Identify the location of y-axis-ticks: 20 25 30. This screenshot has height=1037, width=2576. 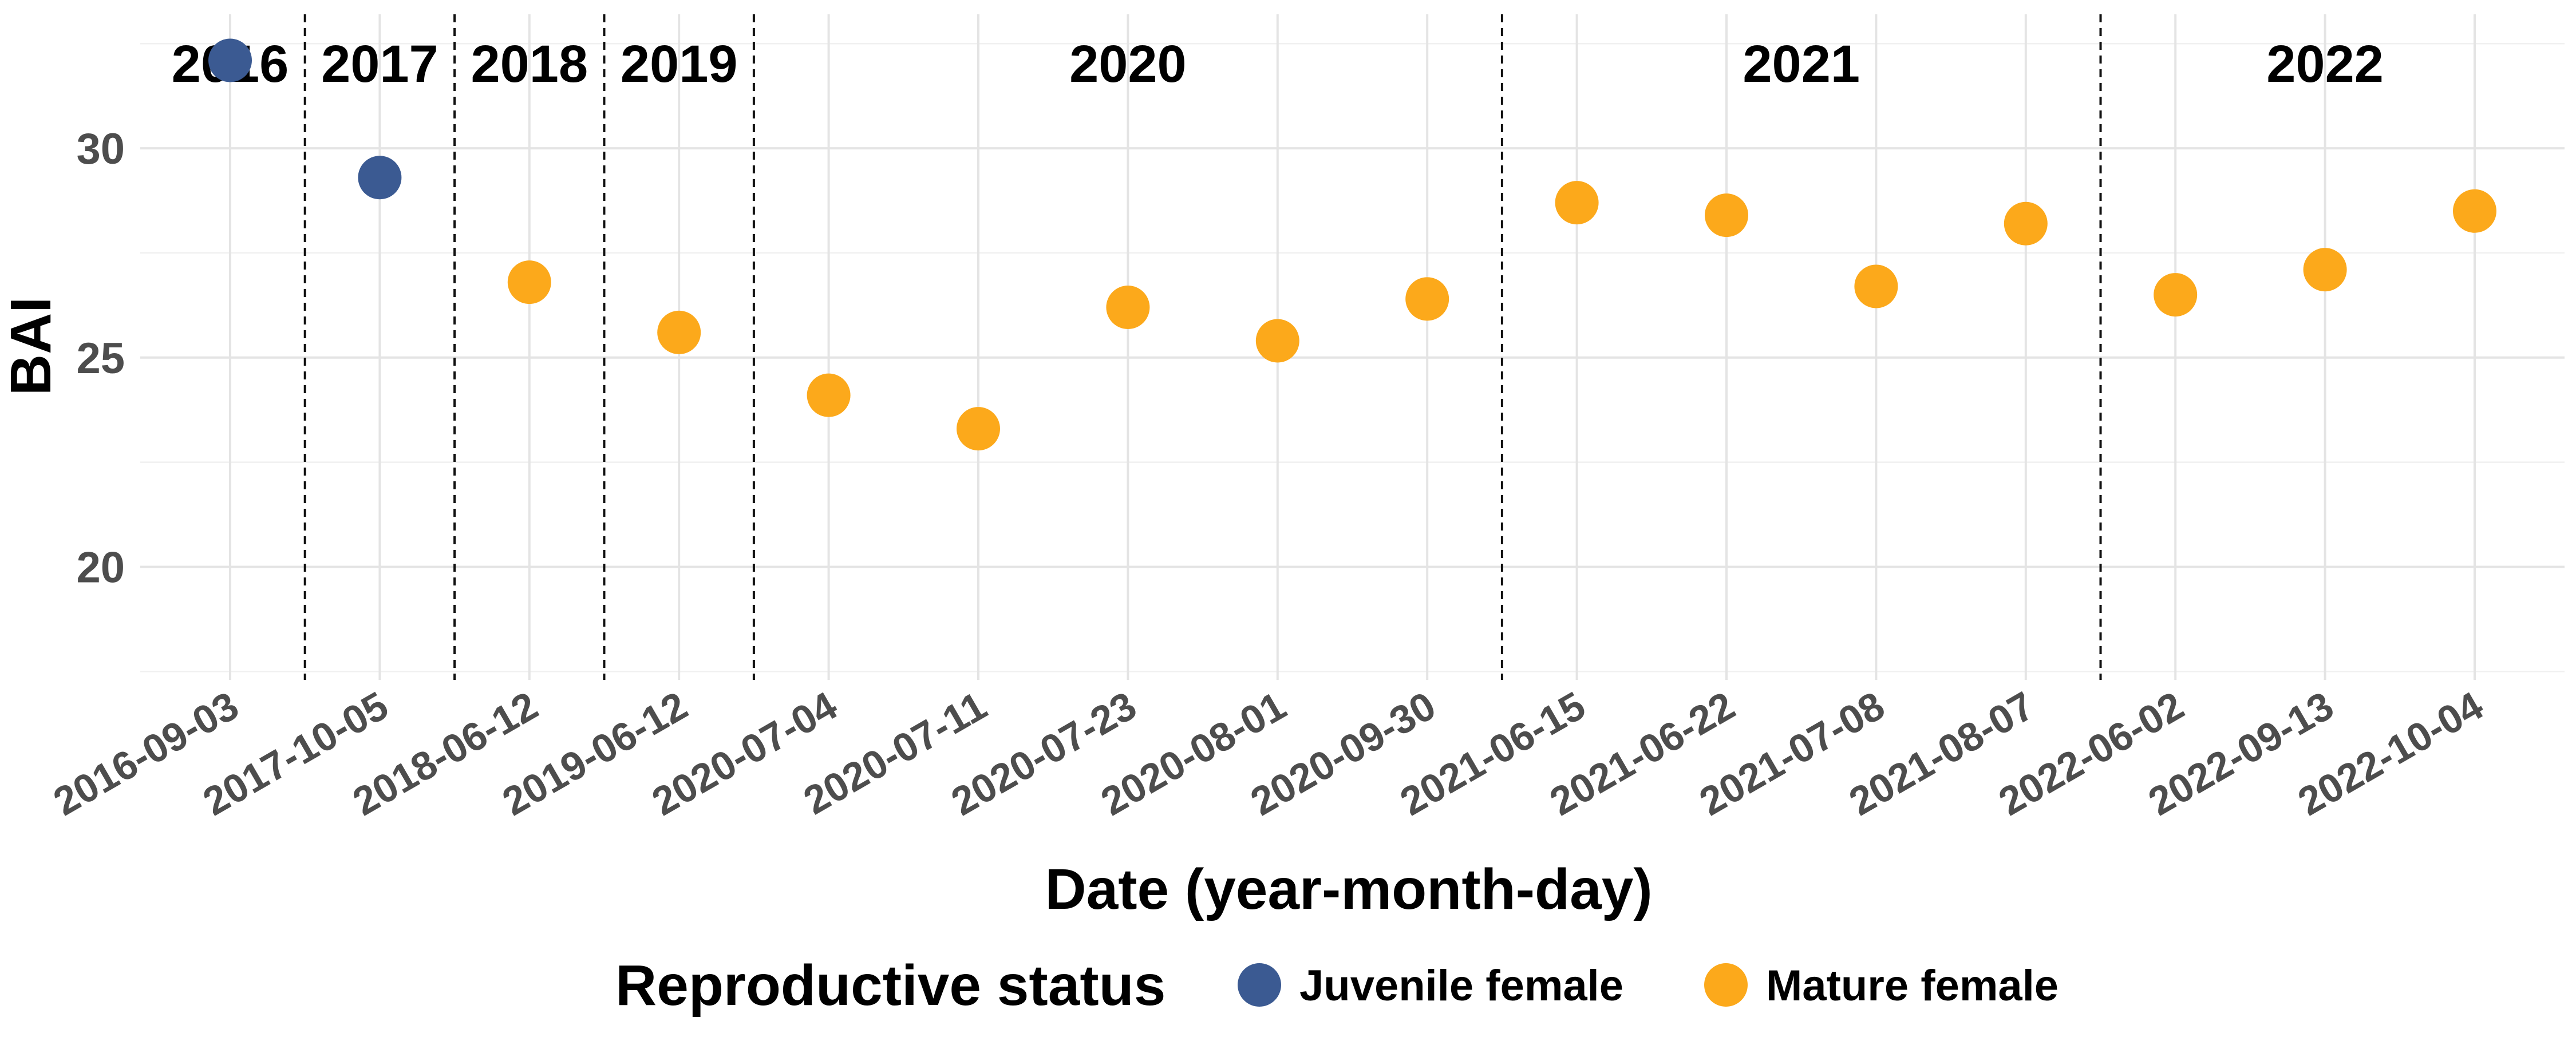
(100, 358).